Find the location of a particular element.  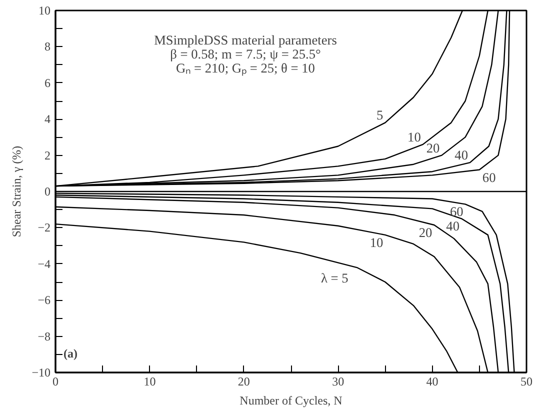

y-tick-label: −6 is located at coordinates (44, 300).